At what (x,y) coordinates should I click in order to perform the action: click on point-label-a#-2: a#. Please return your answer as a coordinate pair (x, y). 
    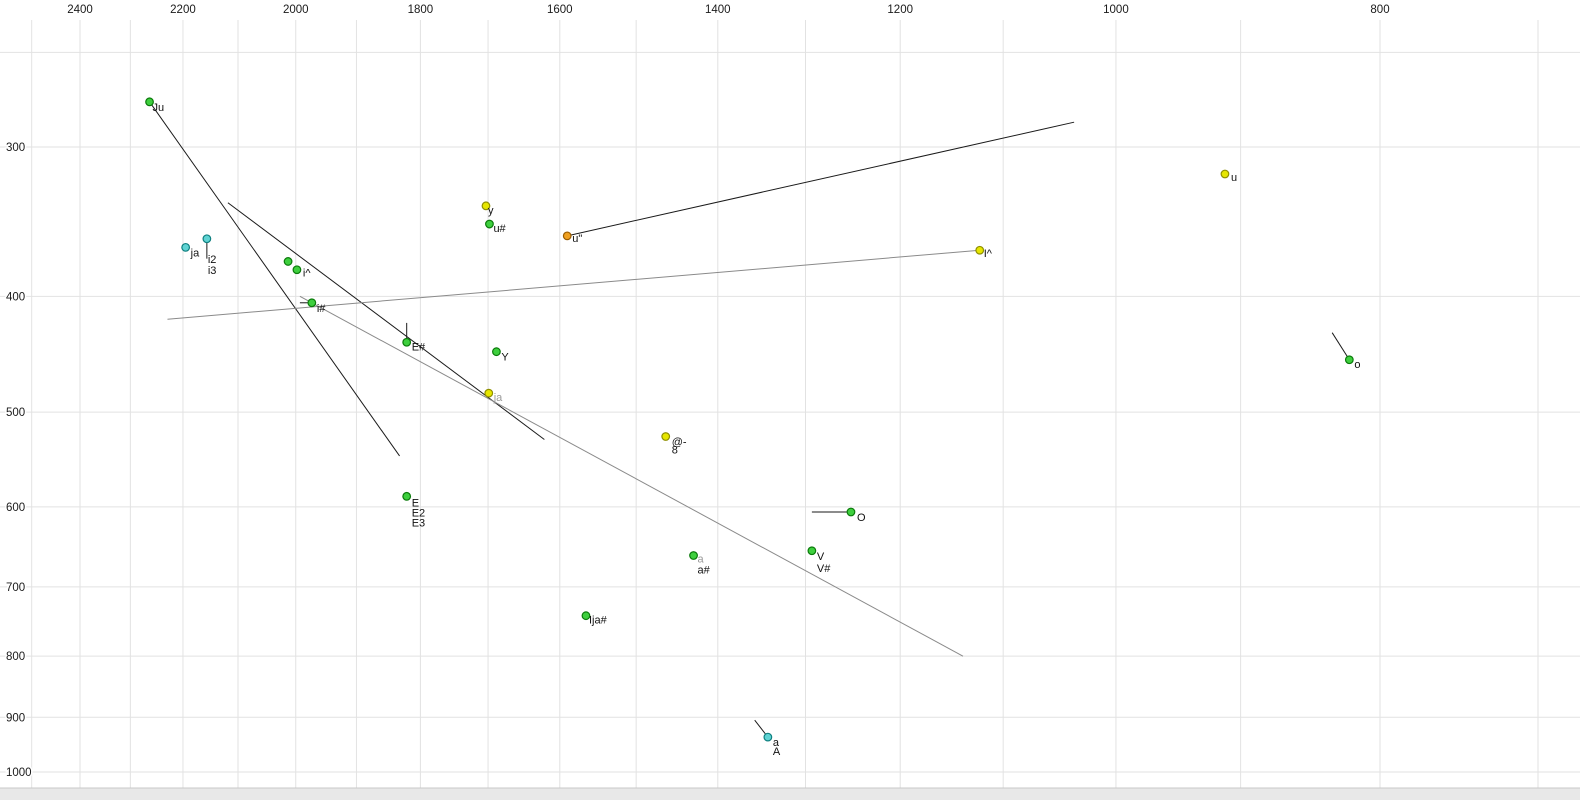
    Looking at the image, I should click on (704, 571).